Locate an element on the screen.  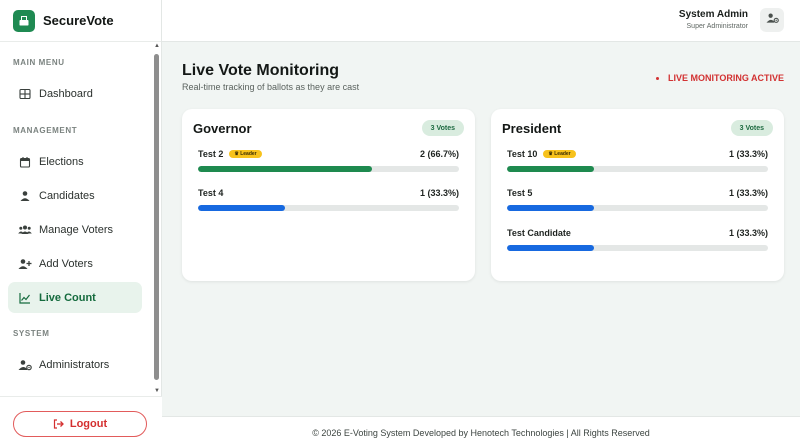
section-label-main: MAIN MENU is located at coordinates (39, 62).